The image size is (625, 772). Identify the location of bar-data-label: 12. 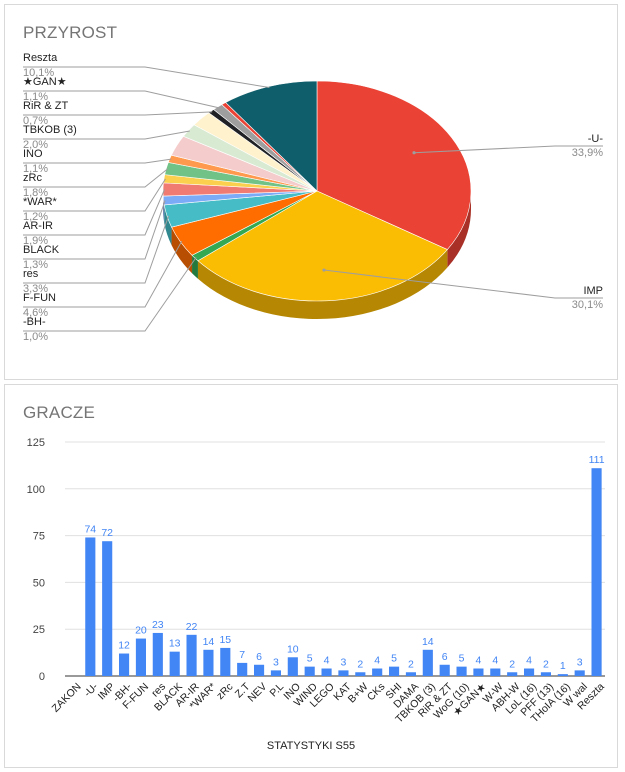
(124, 646).